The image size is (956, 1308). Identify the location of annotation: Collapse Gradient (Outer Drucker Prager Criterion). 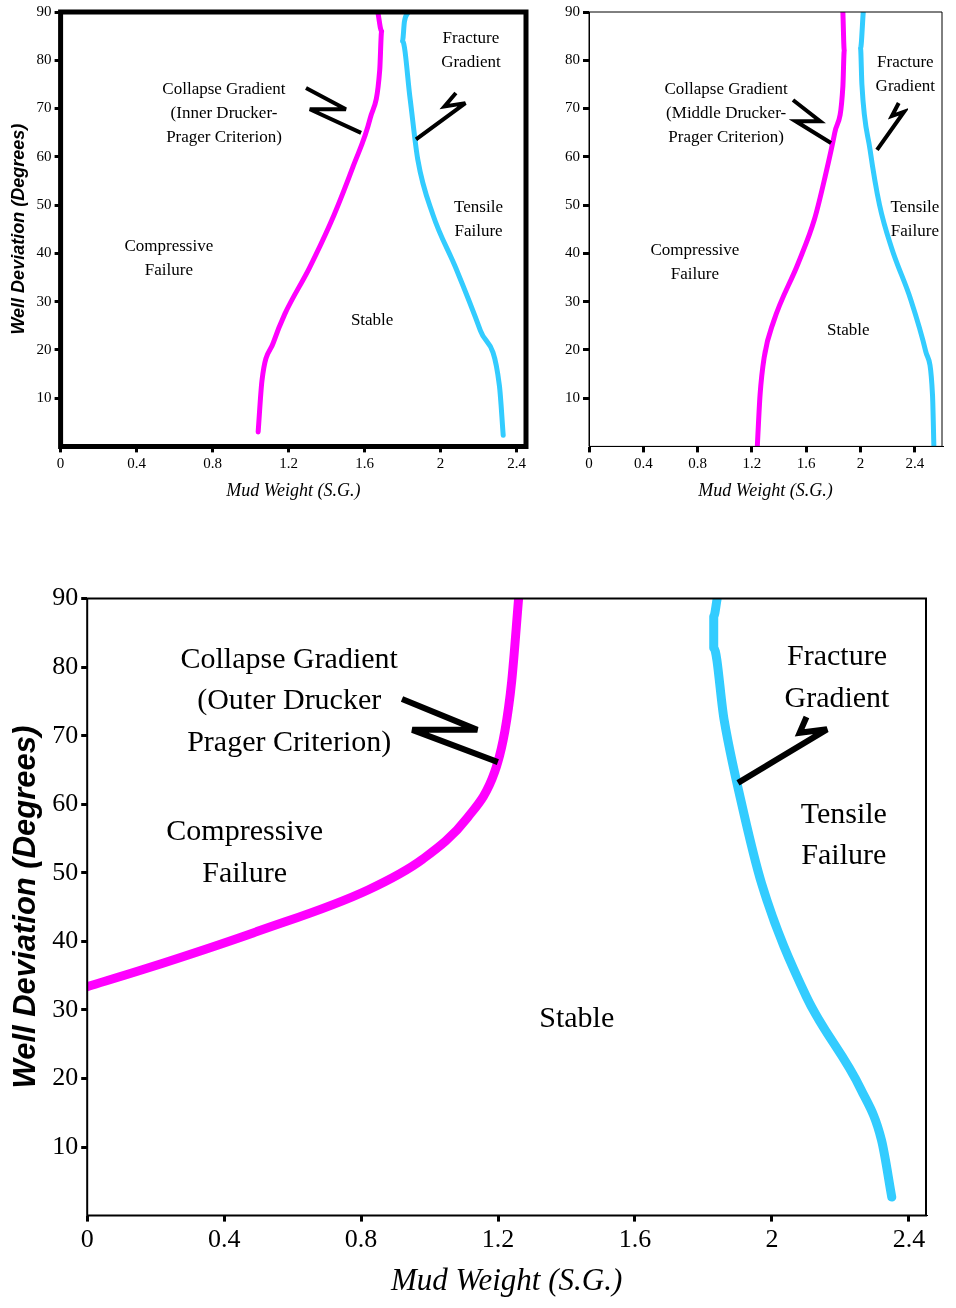
(289, 699).